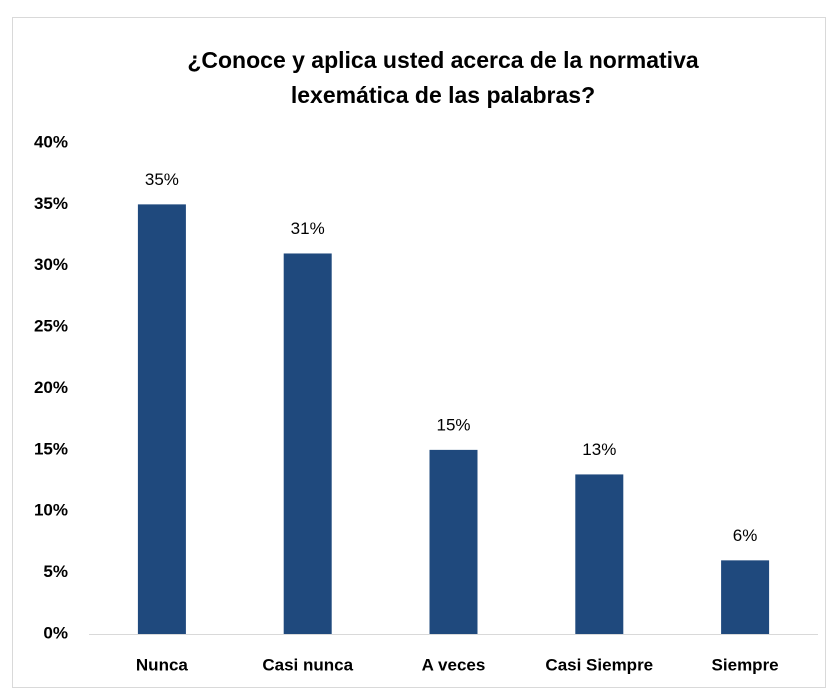 The width and height of the screenshot is (836, 691). What do you see at coordinates (55, 632) in the screenshot?
I see `y-tick-label: 0%` at bounding box center [55, 632].